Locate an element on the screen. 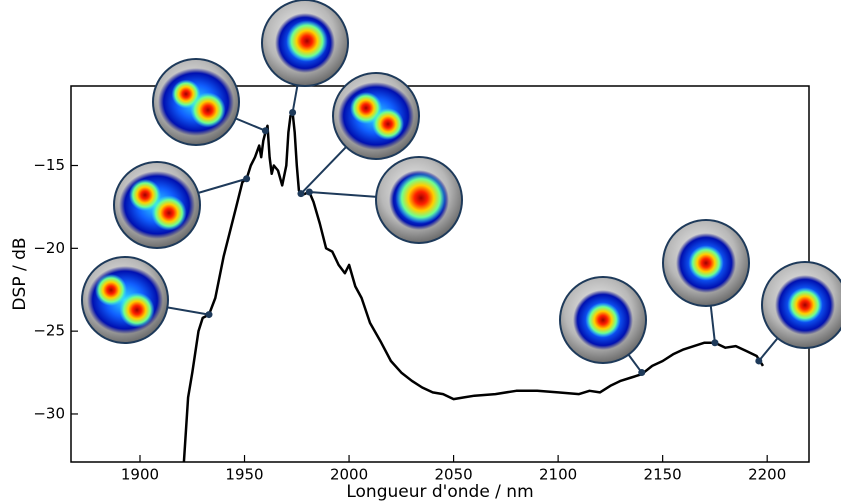 The height and width of the screenshot is (503, 841). x-tick-label: 1950 is located at coordinates (244, 475).